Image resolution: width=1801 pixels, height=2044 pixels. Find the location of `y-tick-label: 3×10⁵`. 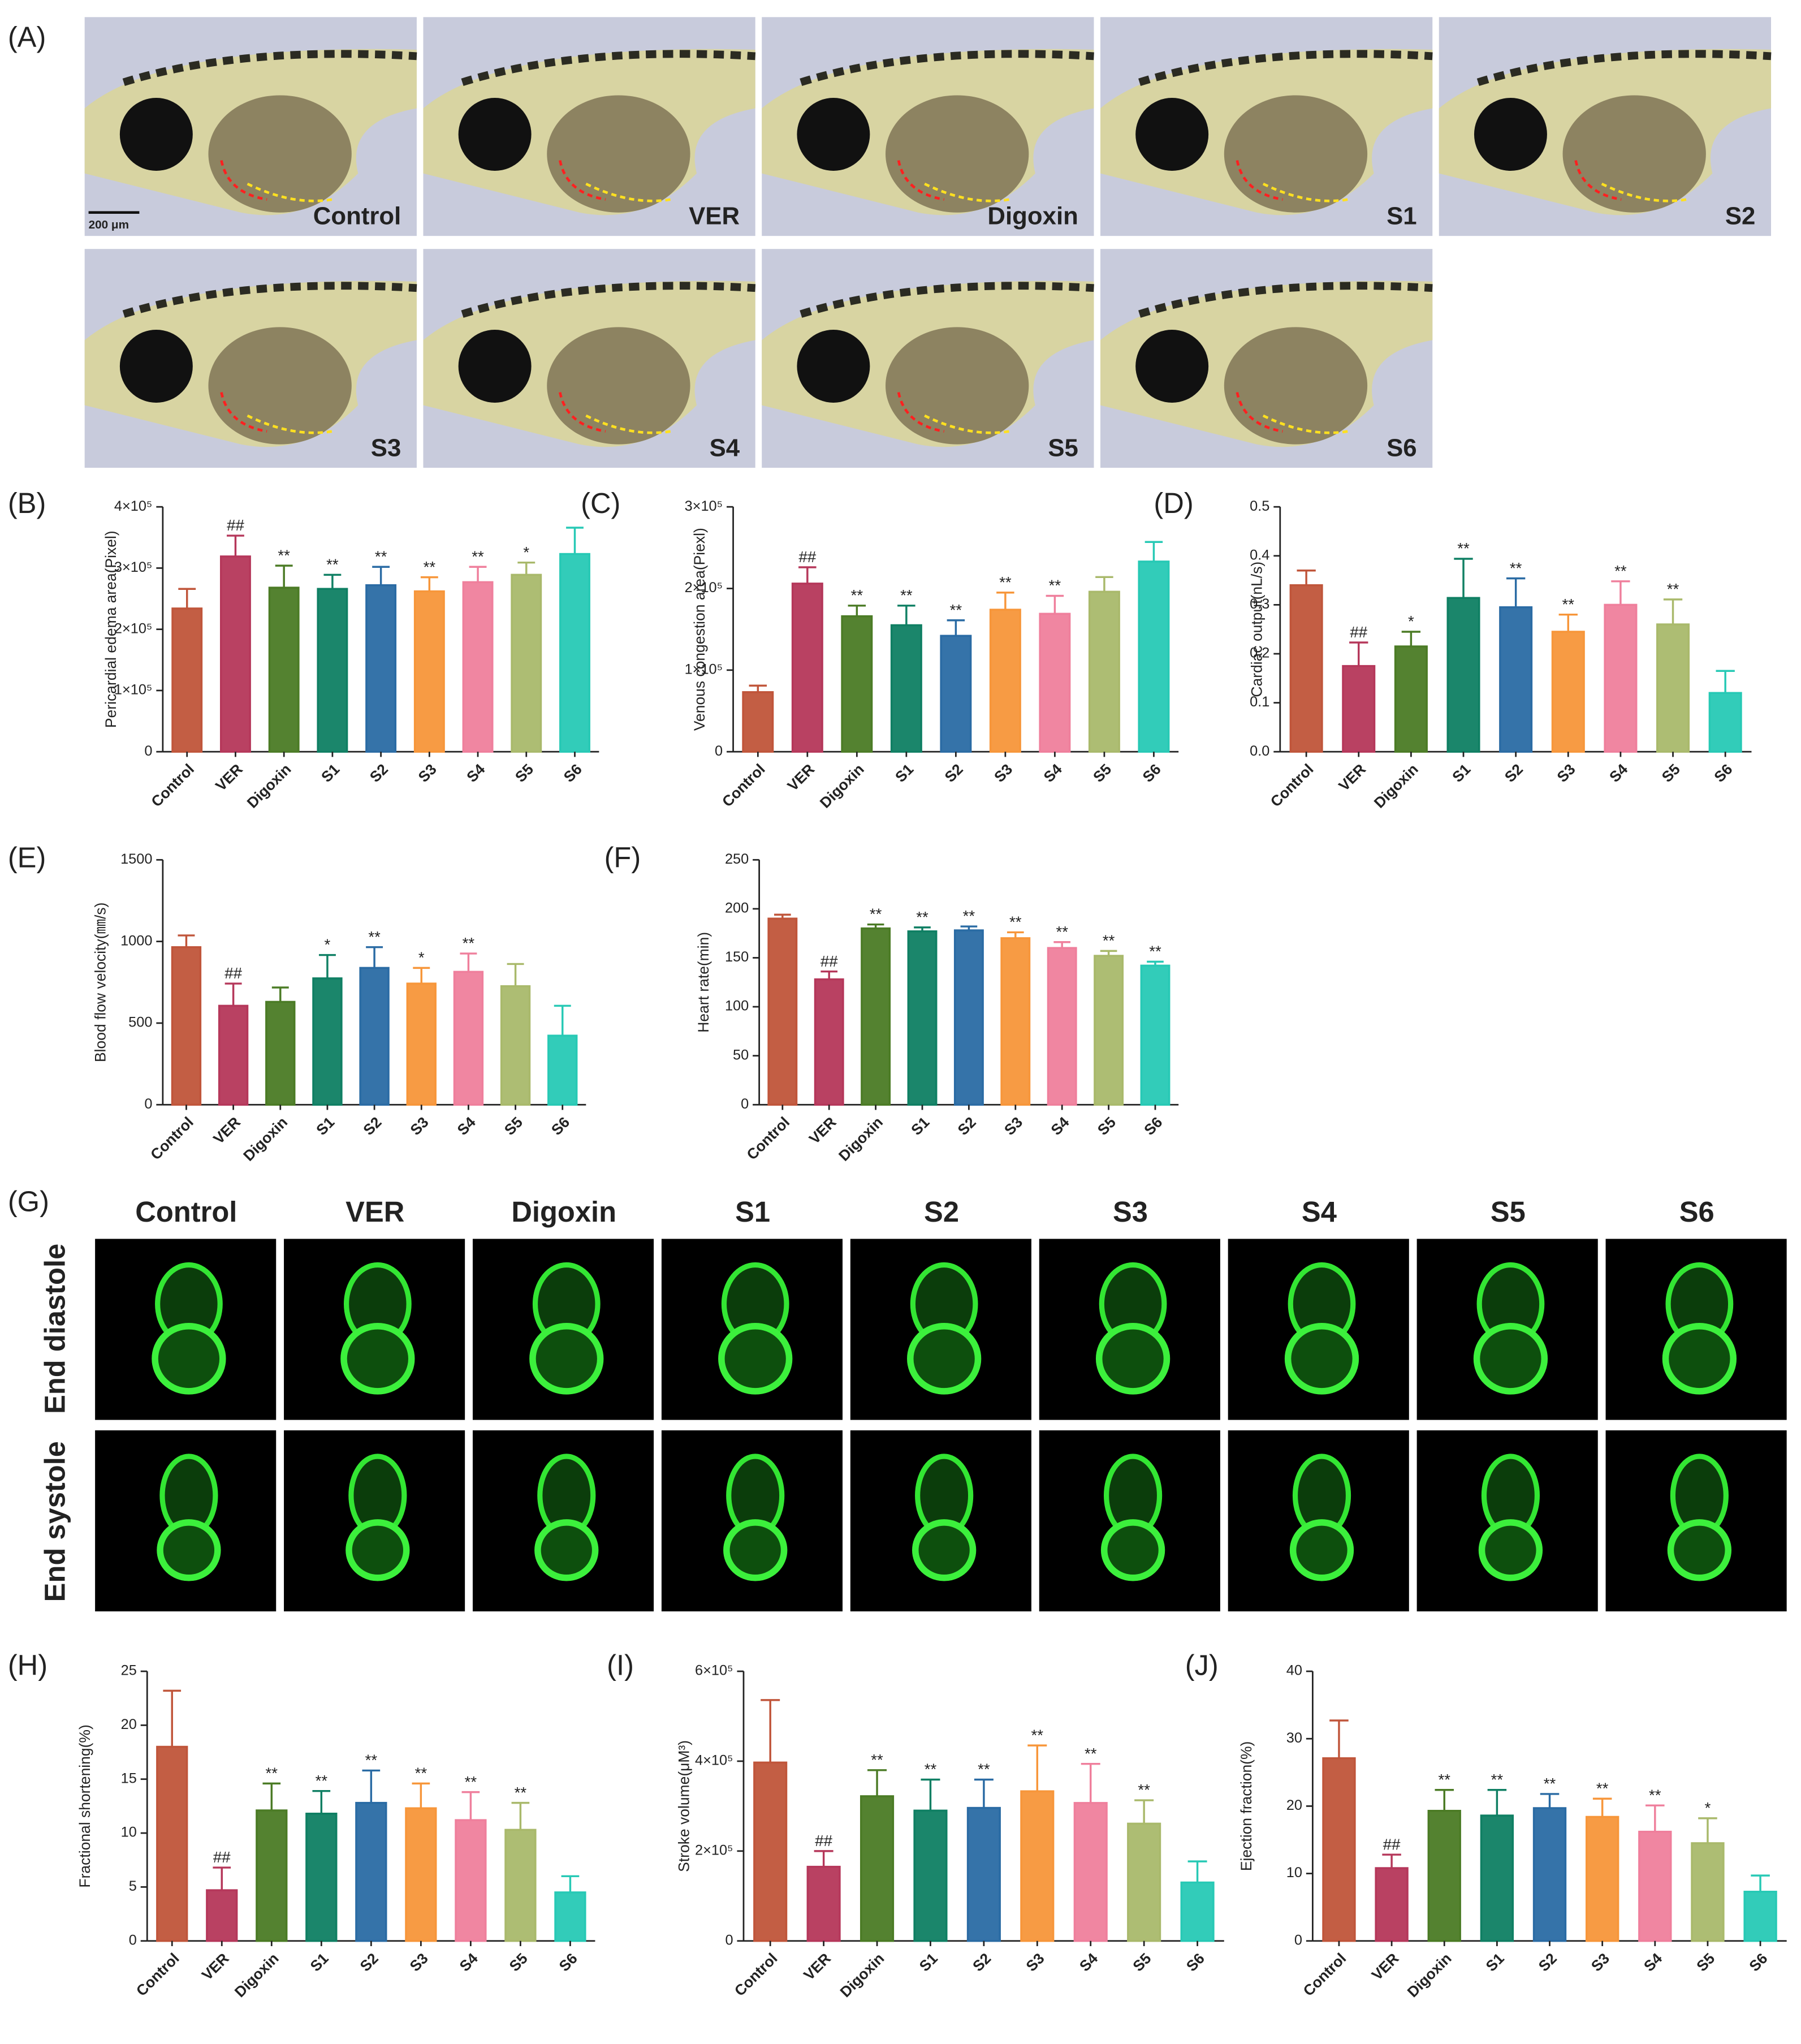

y-tick-label: 3×10⁵ is located at coordinates (133, 567).